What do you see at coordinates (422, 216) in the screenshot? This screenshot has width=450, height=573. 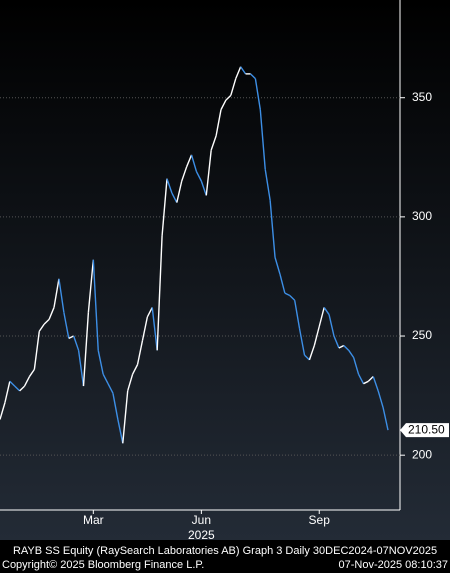 I see `y-tick-label: 300` at bounding box center [422, 216].